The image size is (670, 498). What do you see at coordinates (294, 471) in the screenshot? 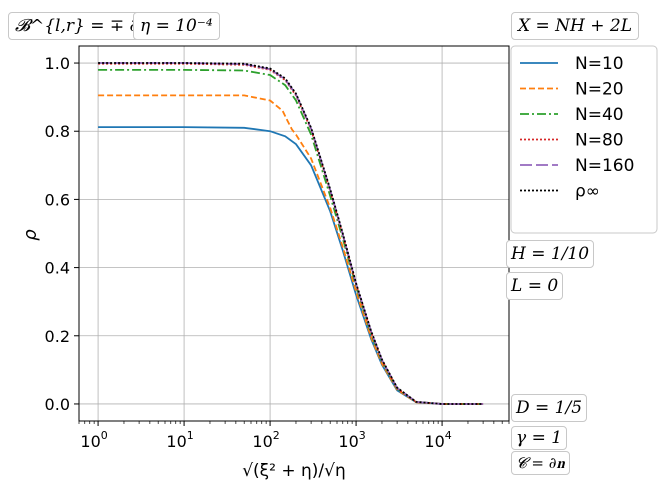
I see `x-axis-label: √(ξ² + η)/√η` at bounding box center [294, 471].